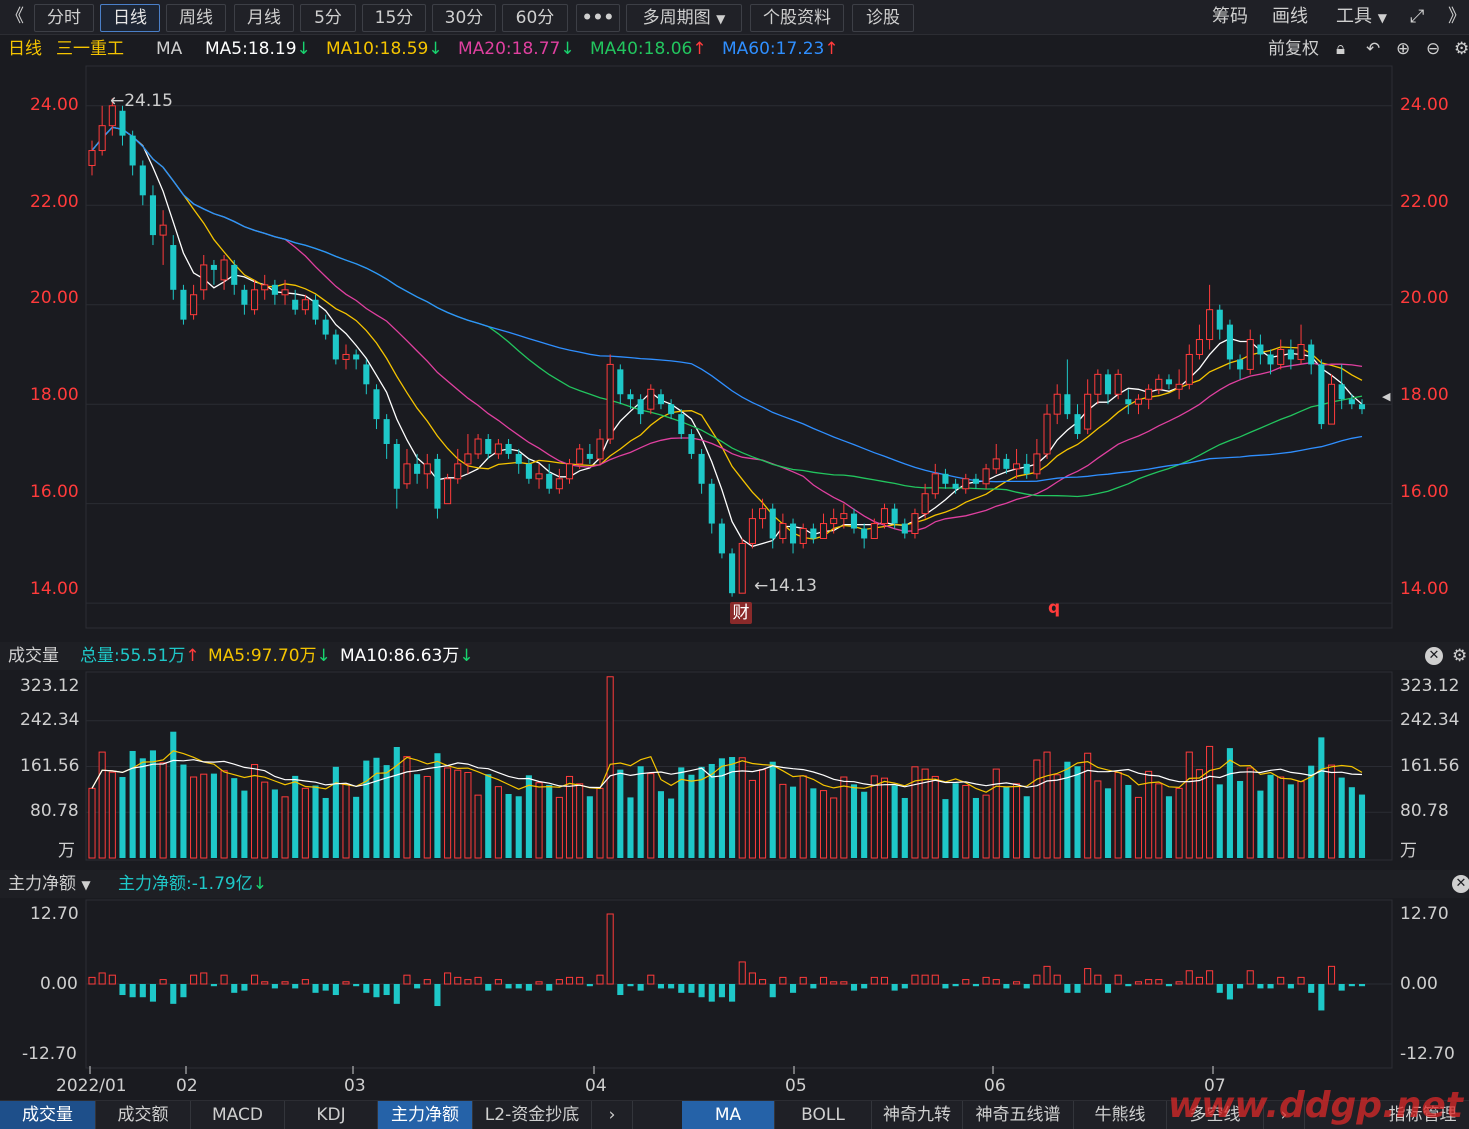  Describe the element at coordinates (185, 884) in the screenshot. I see `flow-value-text: 主力净额:-1.79亿` at that location.